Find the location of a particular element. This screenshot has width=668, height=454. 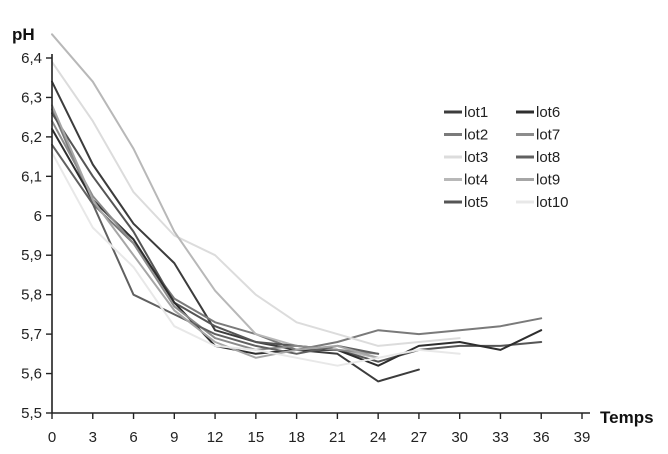

x-tick-label: 12 is located at coordinates (215, 437).